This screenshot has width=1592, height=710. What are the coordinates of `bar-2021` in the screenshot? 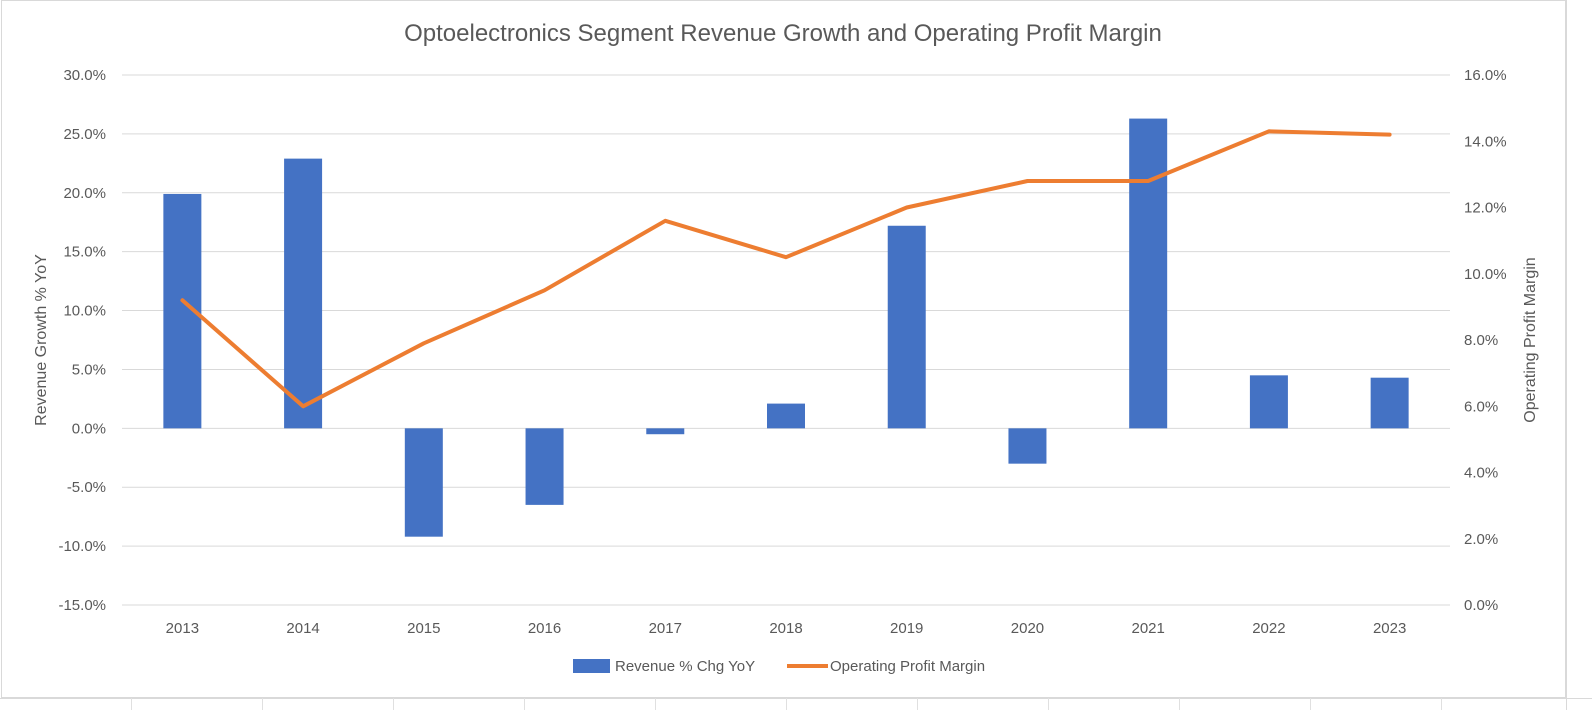 It's located at (1148, 273).